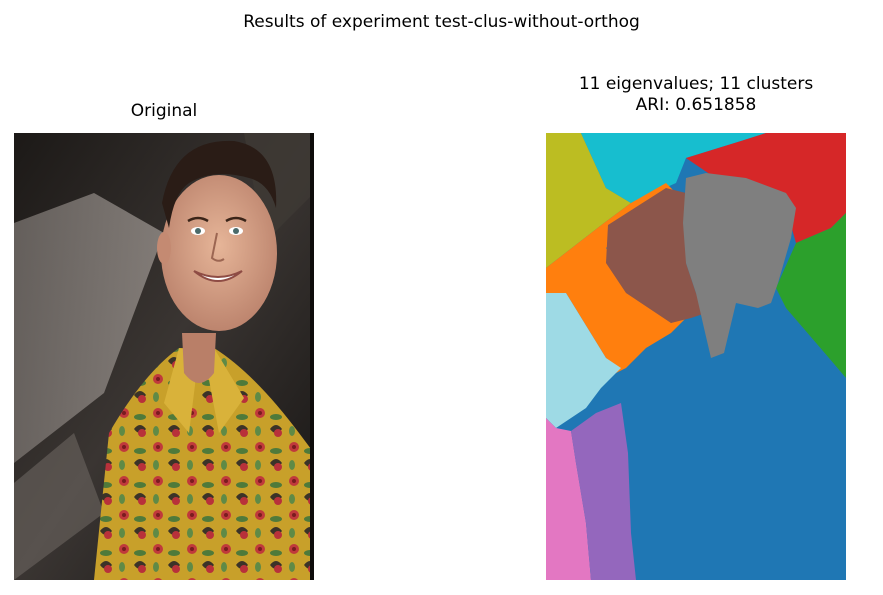 Image resolution: width=883 pixels, height=595 pixels. What do you see at coordinates (218, 276) in the screenshot?
I see `smile` at bounding box center [218, 276].